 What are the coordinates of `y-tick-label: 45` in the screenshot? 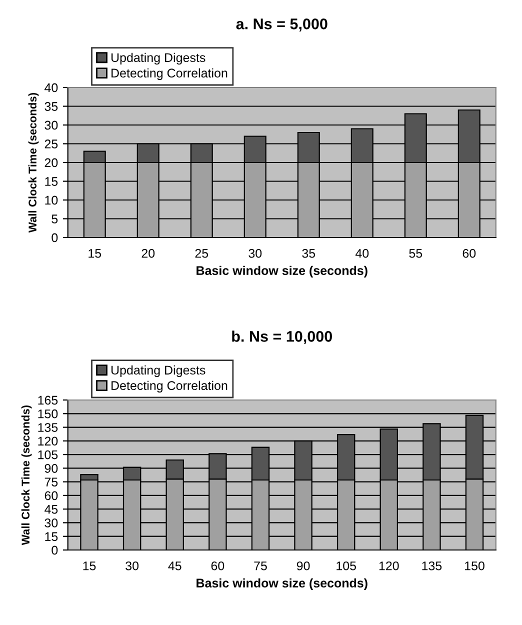 It's located at (51, 509).